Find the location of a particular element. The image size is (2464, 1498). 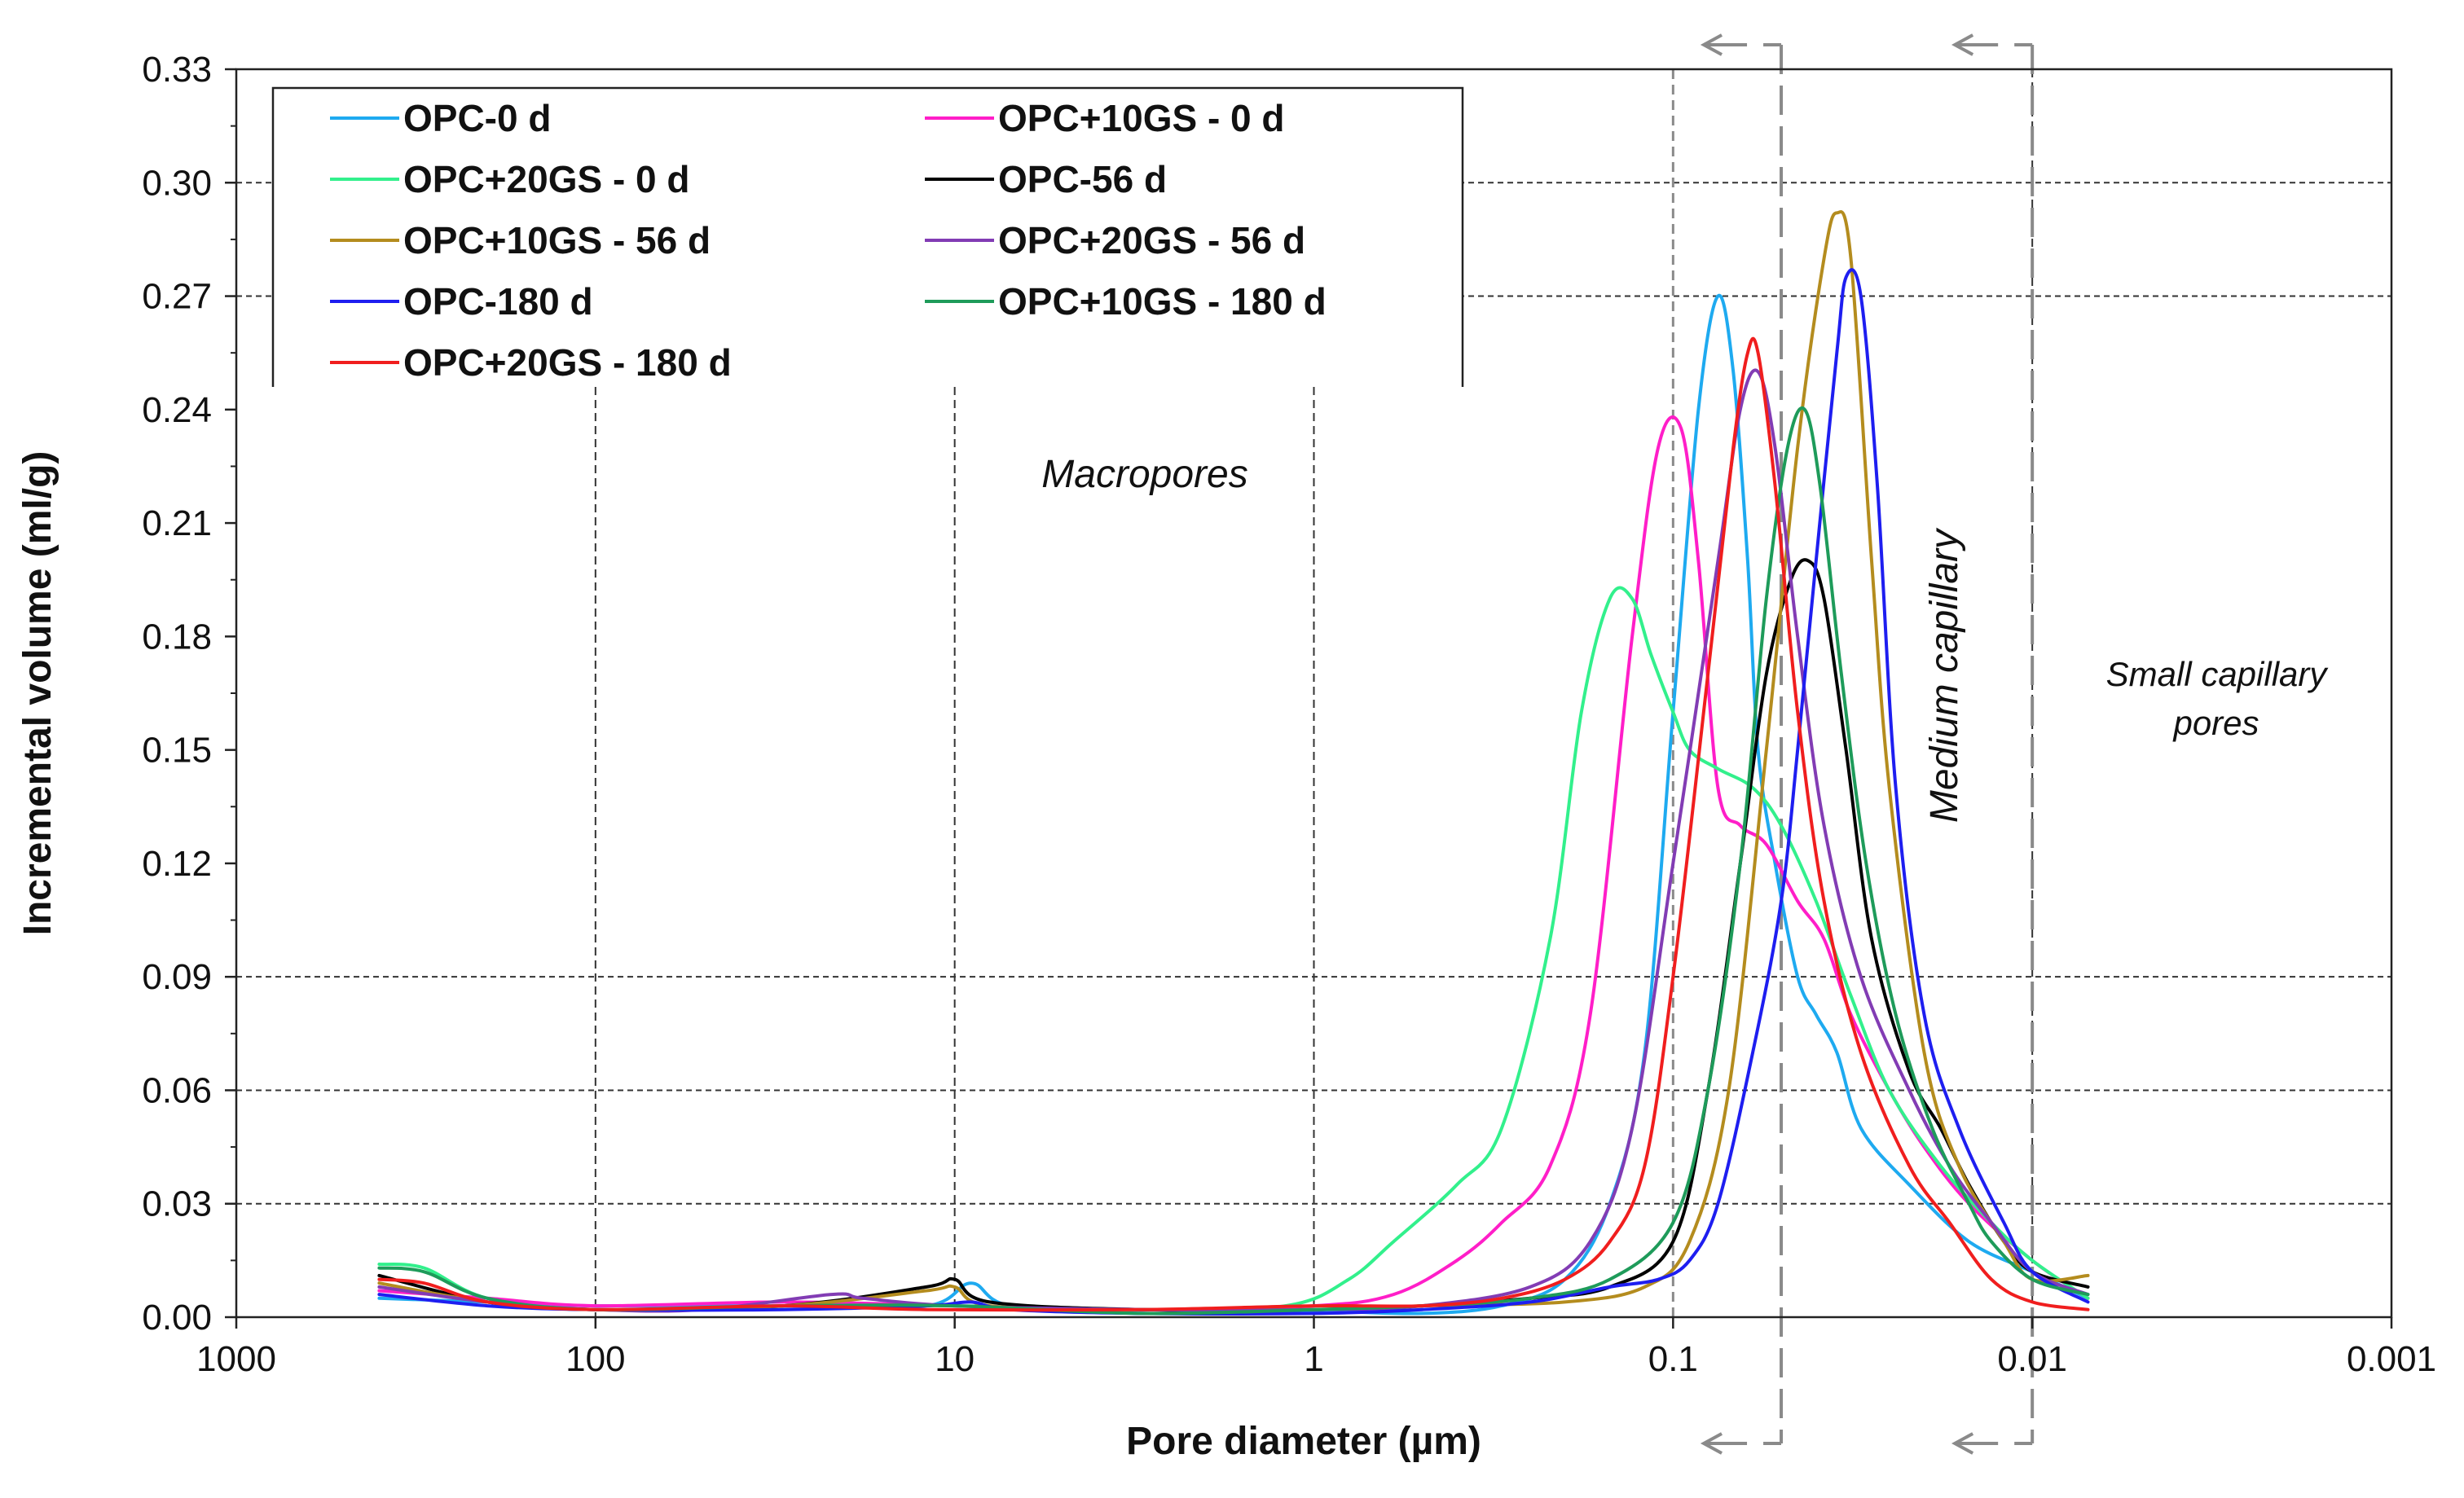

x-tick-label: 1 is located at coordinates (1313, 1359).